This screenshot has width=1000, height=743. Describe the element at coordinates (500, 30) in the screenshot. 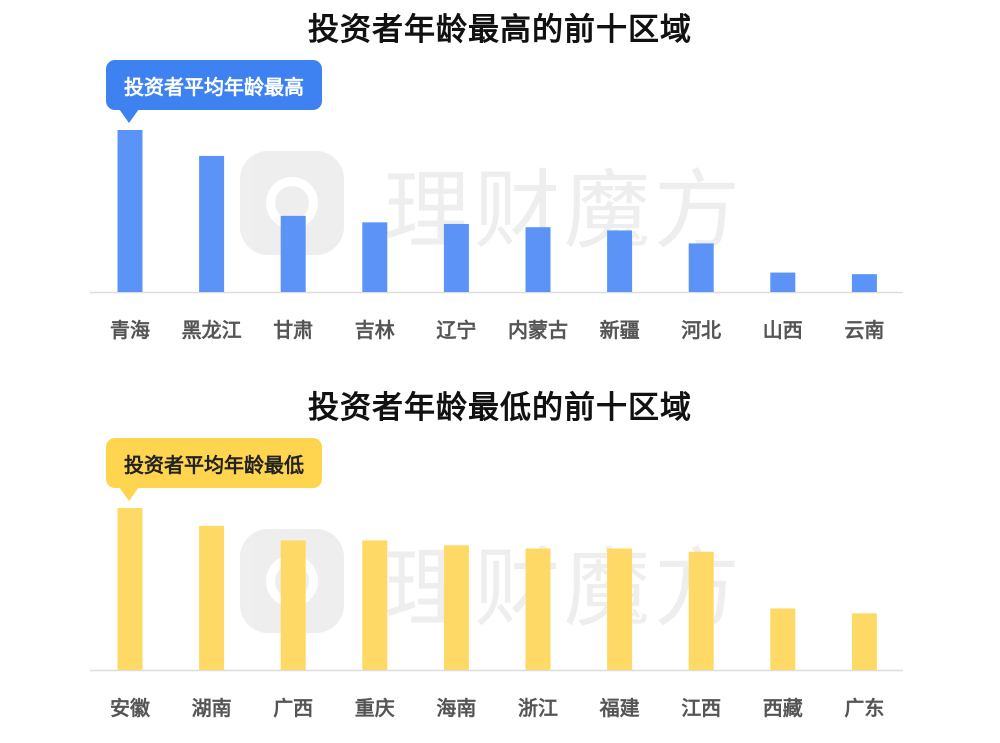

I see `chart-title: 投资者年龄最高的前十区域` at that location.